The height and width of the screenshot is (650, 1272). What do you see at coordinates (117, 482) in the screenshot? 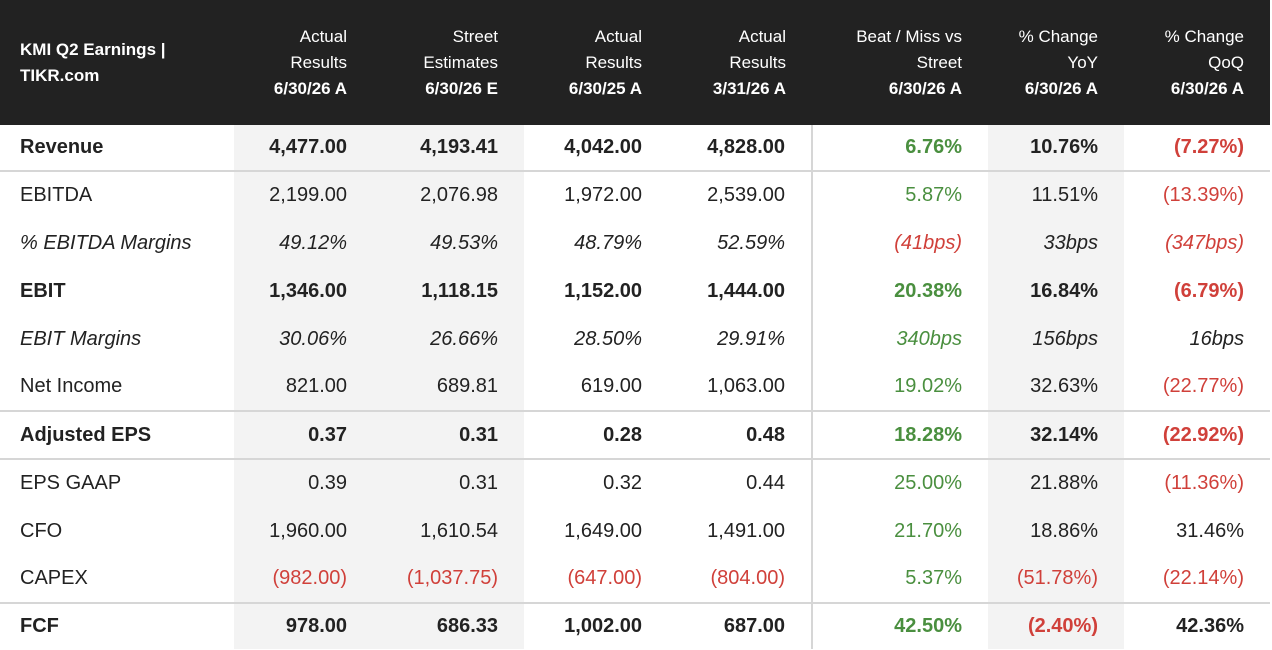
I see `row-label: EPS GAAP` at bounding box center [117, 482].